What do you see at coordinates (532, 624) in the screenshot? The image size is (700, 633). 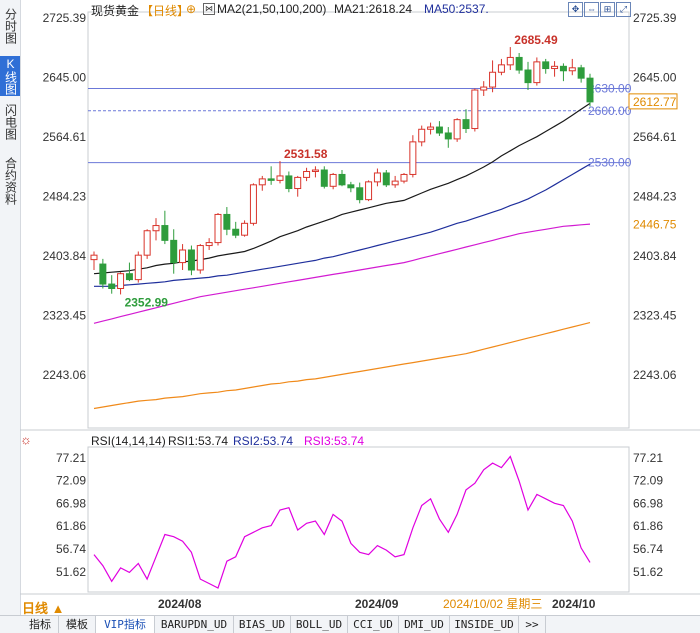 I see `tab-more: >>` at bounding box center [532, 624].